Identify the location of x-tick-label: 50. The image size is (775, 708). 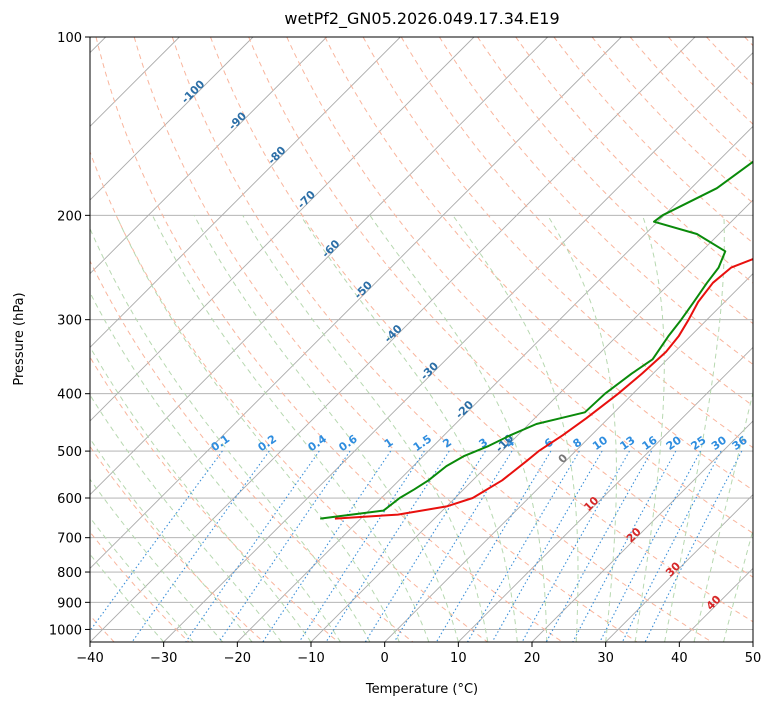
(753, 658).